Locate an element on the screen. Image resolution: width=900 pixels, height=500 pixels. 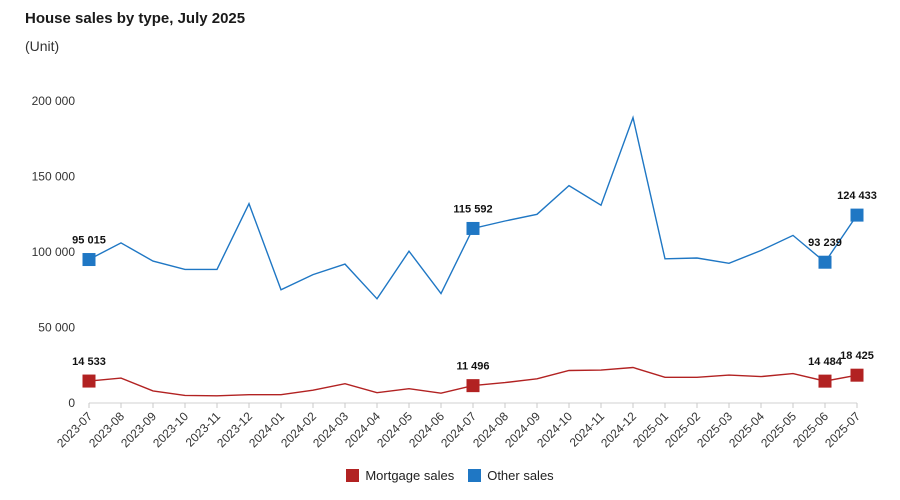
data-label-mortgage: 14 484 is located at coordinates (825, 362).